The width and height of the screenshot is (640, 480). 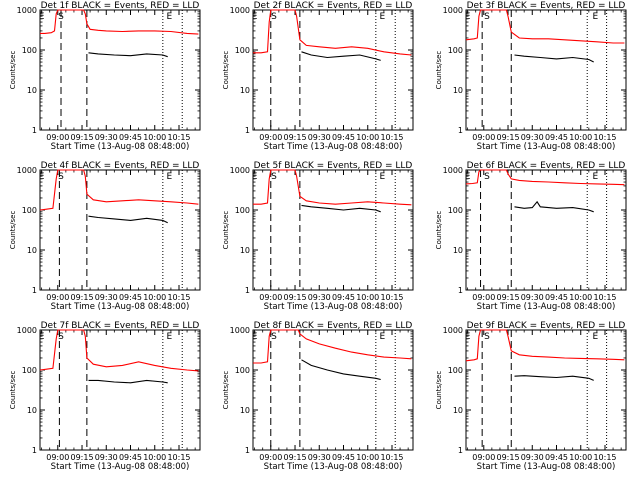 I want to click on chart-title: Det 2f BLACK = Events, RED = LLD, so click(x=333, y=6).